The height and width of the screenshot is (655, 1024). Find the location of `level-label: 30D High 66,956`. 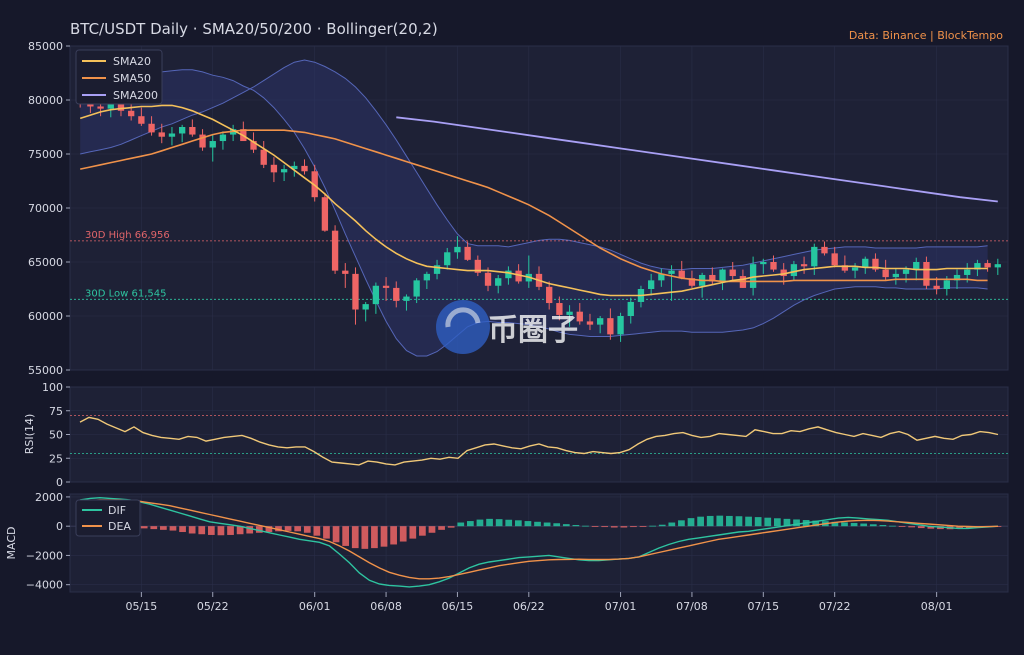

level-label: 30D High 66,956 is located at coordinates (127, 235).